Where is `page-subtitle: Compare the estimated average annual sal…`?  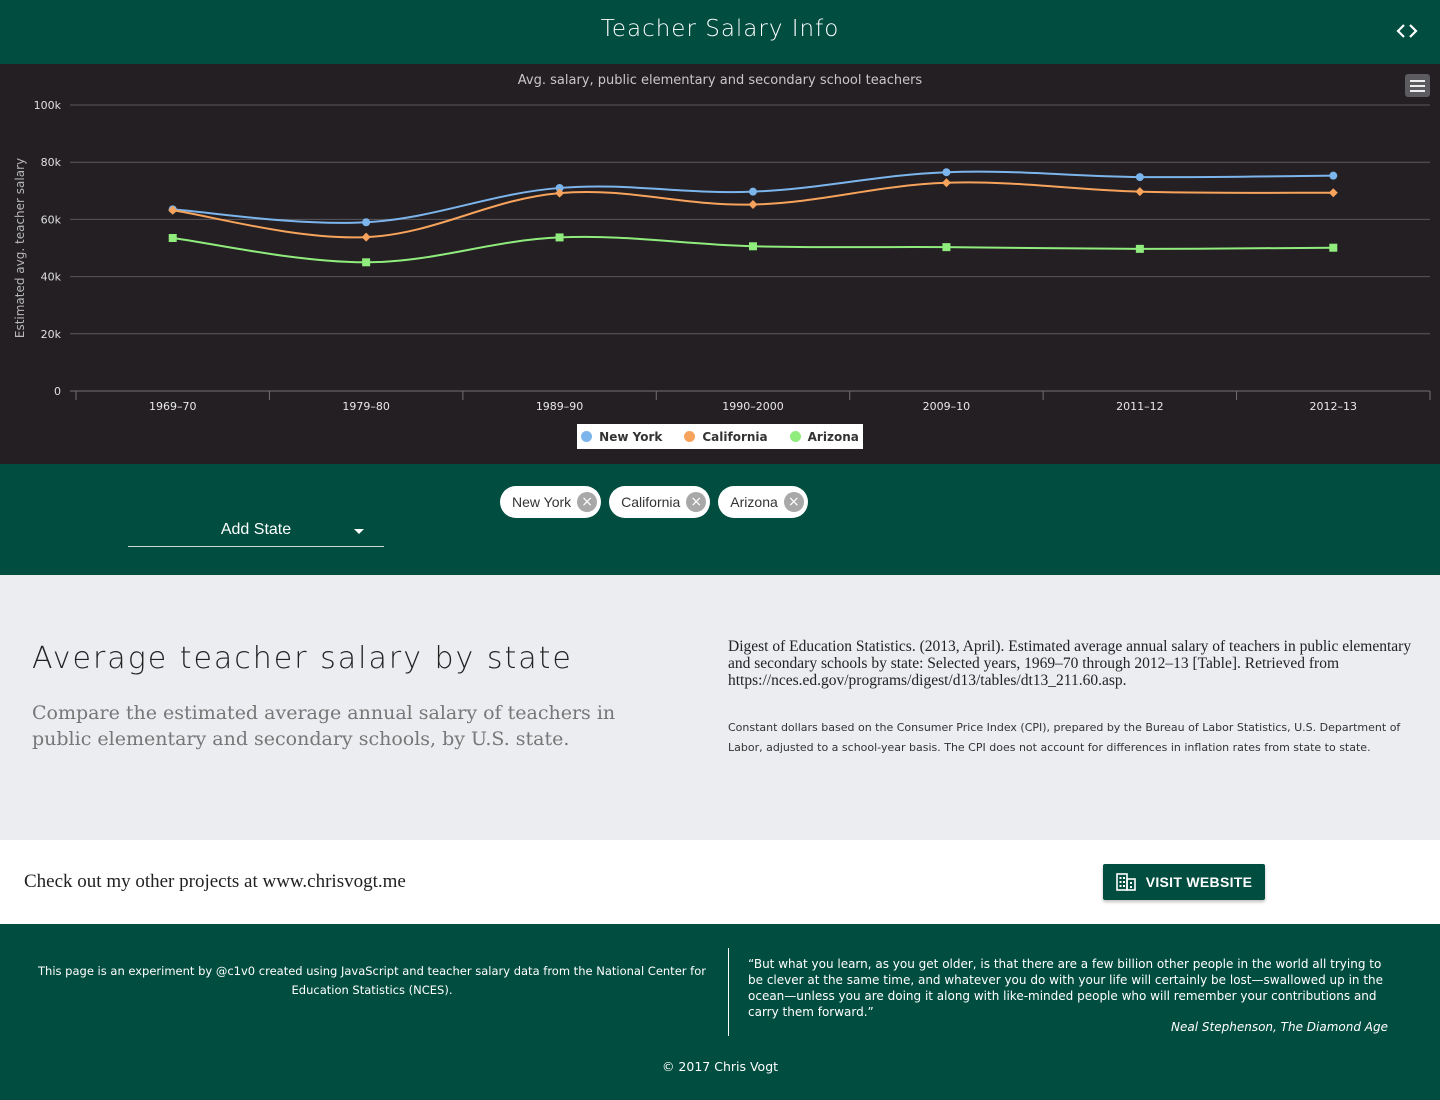 page-subtitle: Compare the estimated average annual sal… is located at coordinates (324, 726).